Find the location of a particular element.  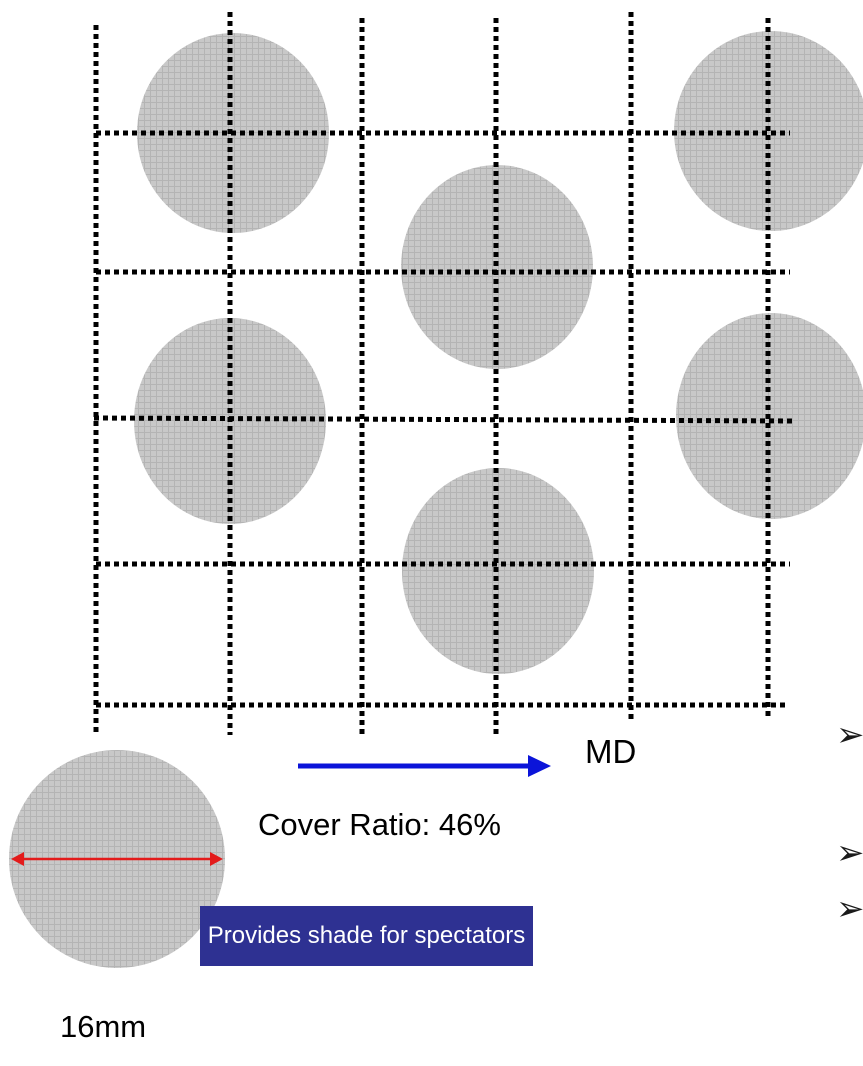

diameter-dimension-arrow is located at coordinates (117, 859).